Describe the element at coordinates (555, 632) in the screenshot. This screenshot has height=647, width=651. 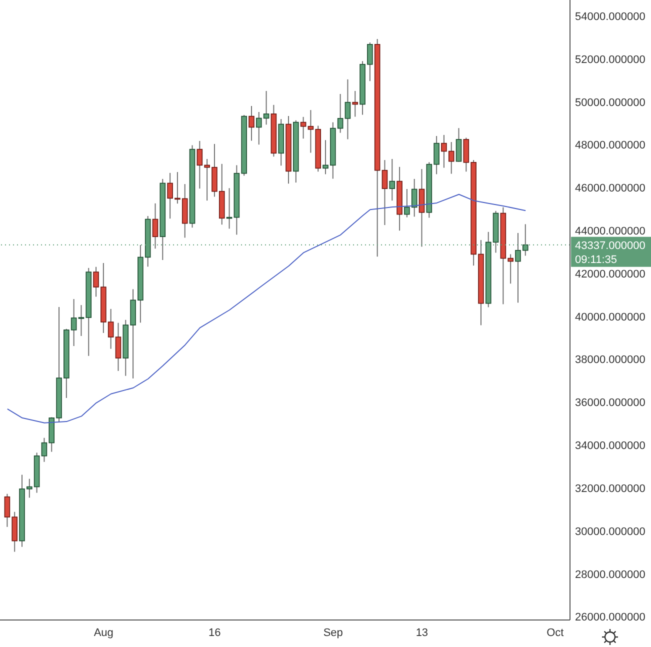
I see `x-tick-label: Oct` at that location.